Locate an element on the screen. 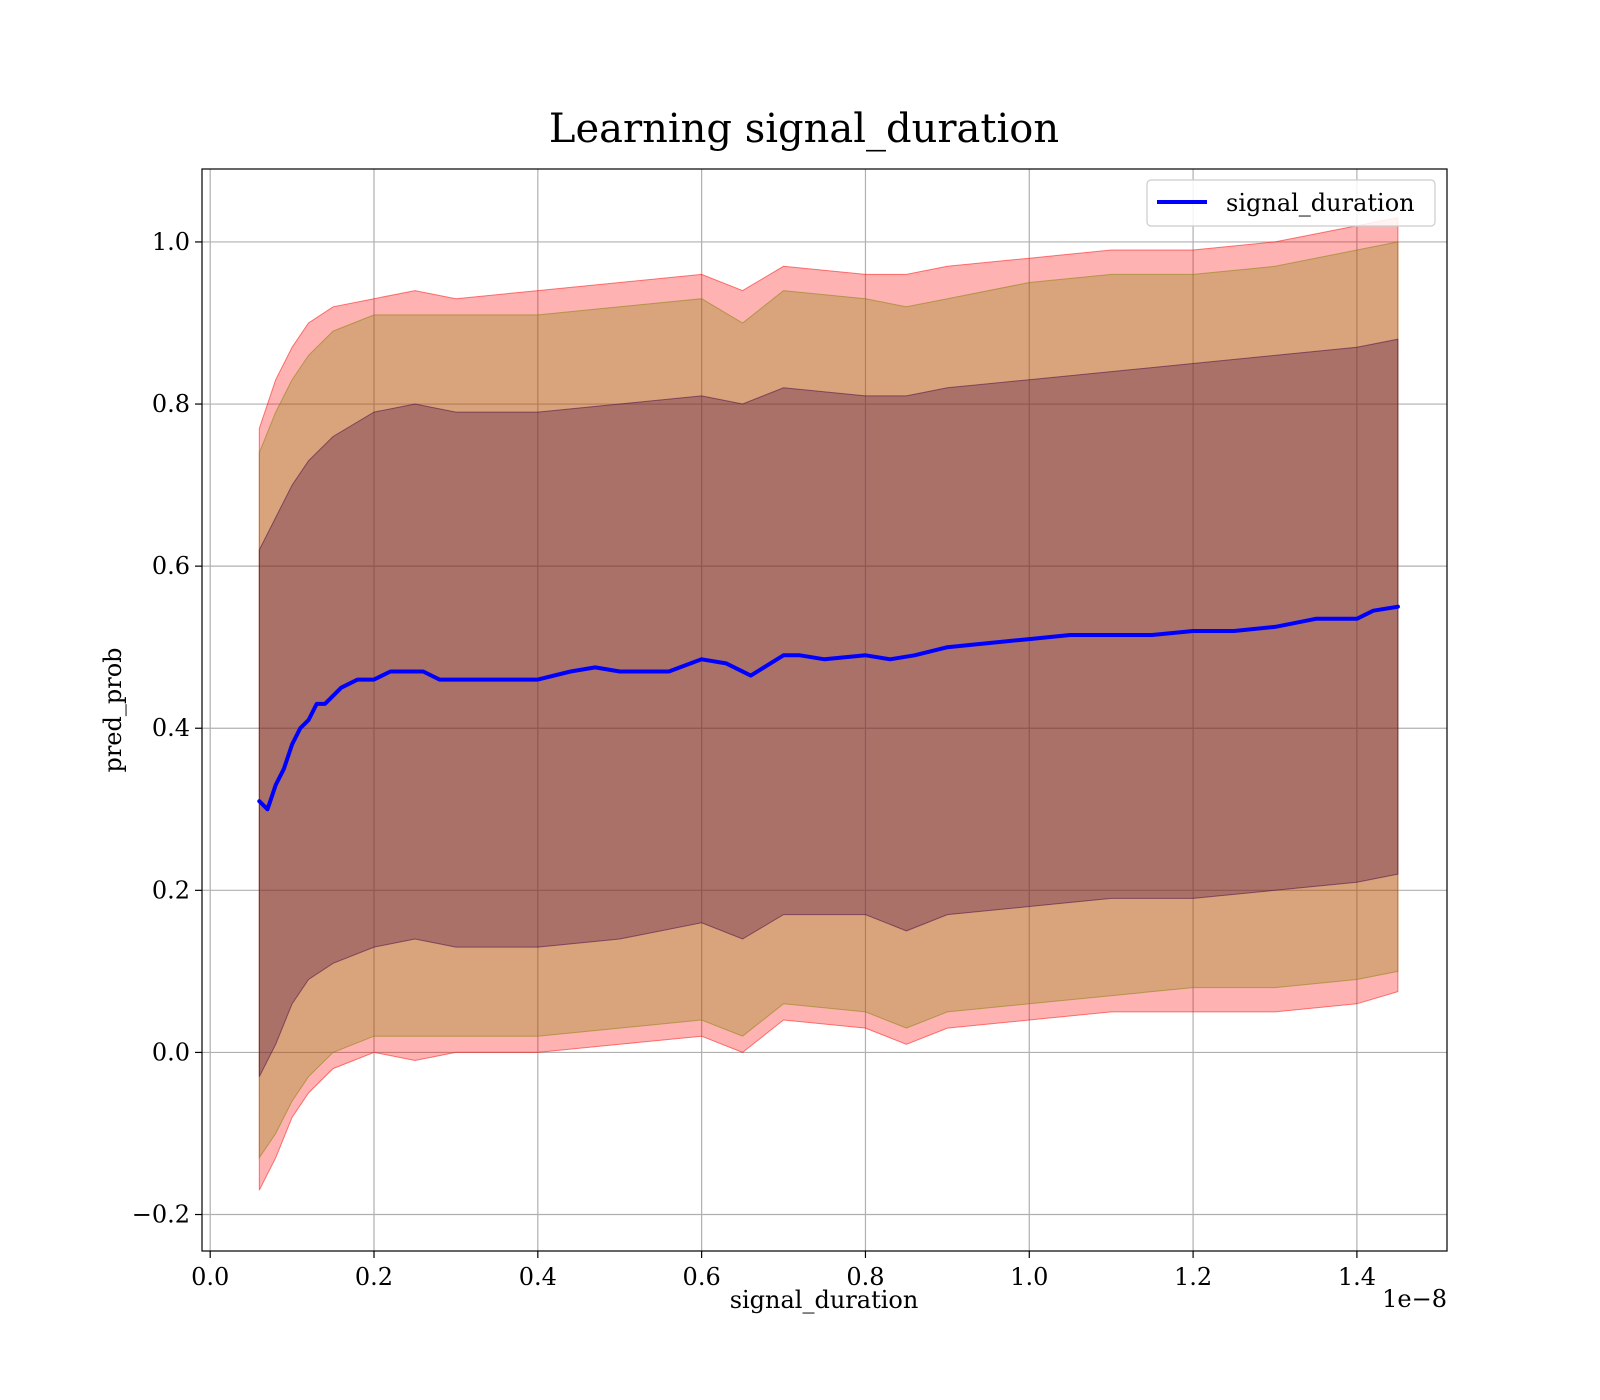 The height and width of the screenshot is (1400, 1600). y-tick-label: 0.8 is located at coordinates (171, 404).